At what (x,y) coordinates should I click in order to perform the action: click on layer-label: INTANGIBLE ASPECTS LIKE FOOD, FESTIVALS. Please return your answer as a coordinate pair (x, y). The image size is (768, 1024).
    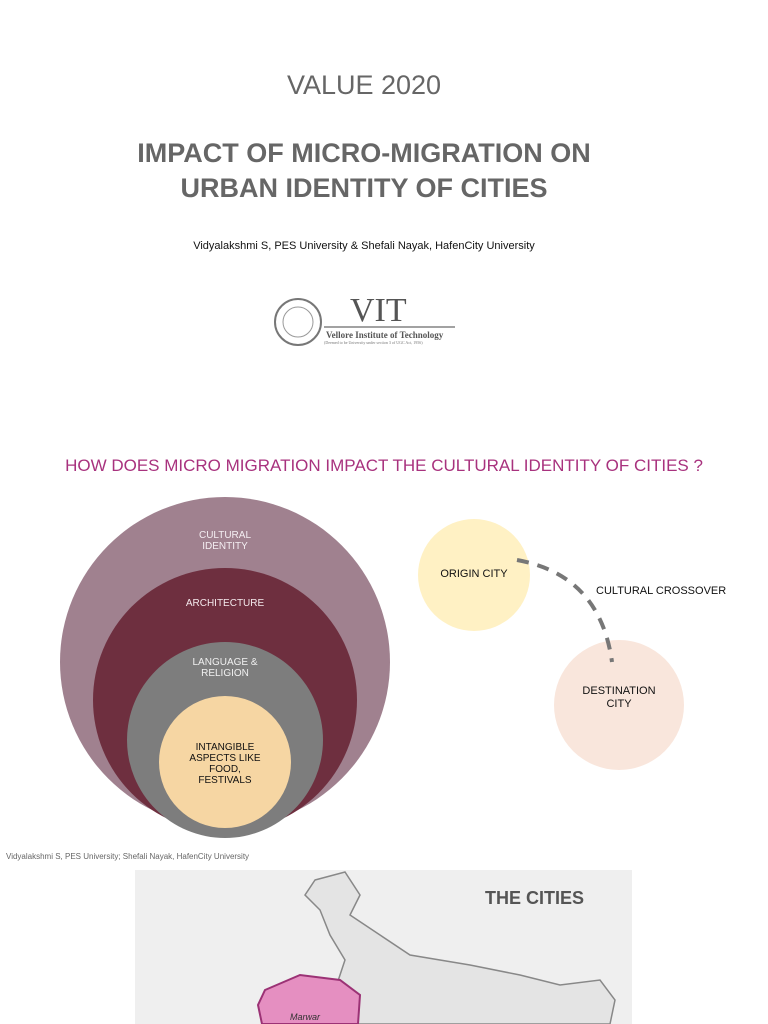
    Looking at the image, I should click on (225, 764).